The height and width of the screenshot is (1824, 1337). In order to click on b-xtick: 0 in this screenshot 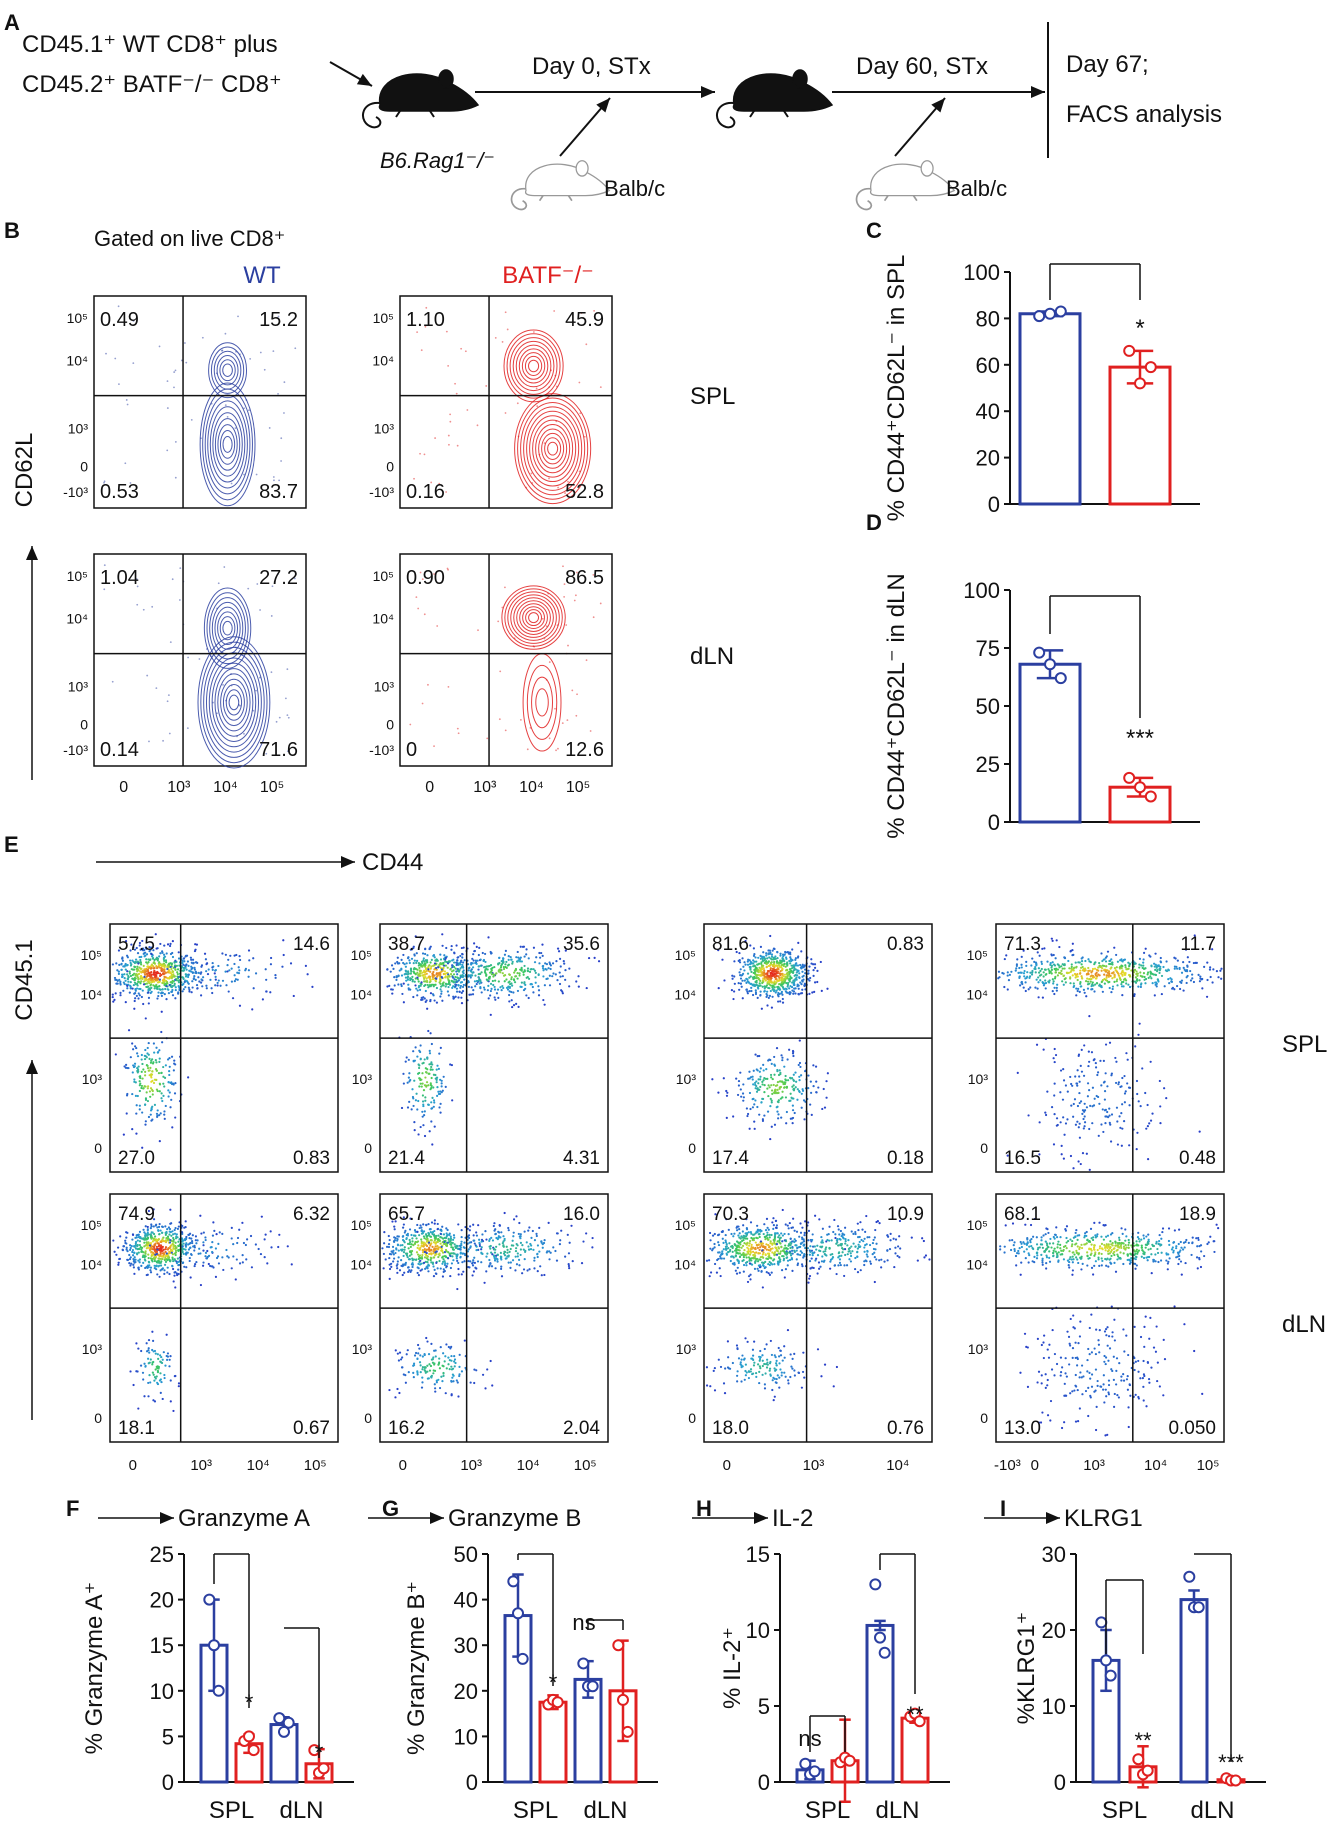, I will do `click(429, 787)`.